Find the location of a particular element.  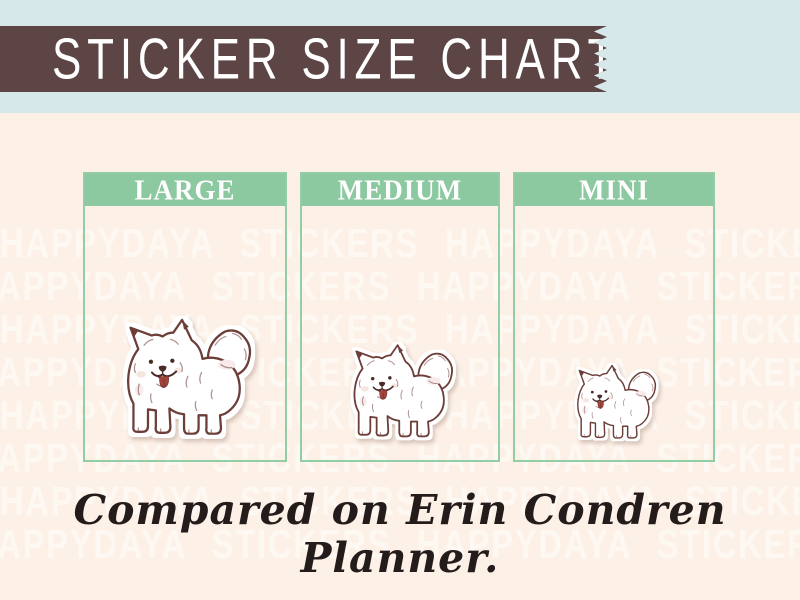

pomeranian-sticker-mini is located at coordinates (614, 405).